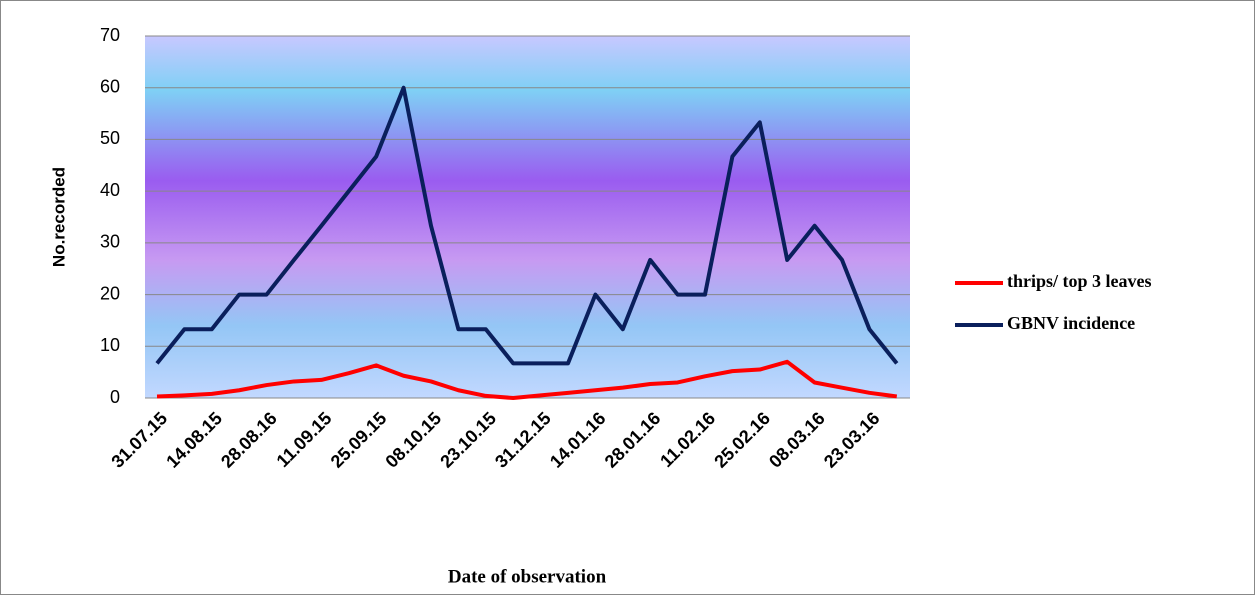 This screenshot has height=595, width=1255. What do you see at coordinates (110, 345) in the screenshot?
I see `y-tick-label: 10` at bounding box center [110, 345].